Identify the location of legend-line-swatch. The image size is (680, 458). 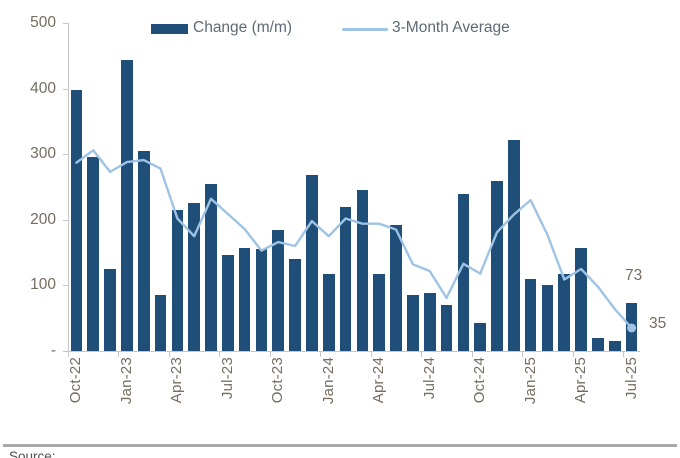
(365, 29).